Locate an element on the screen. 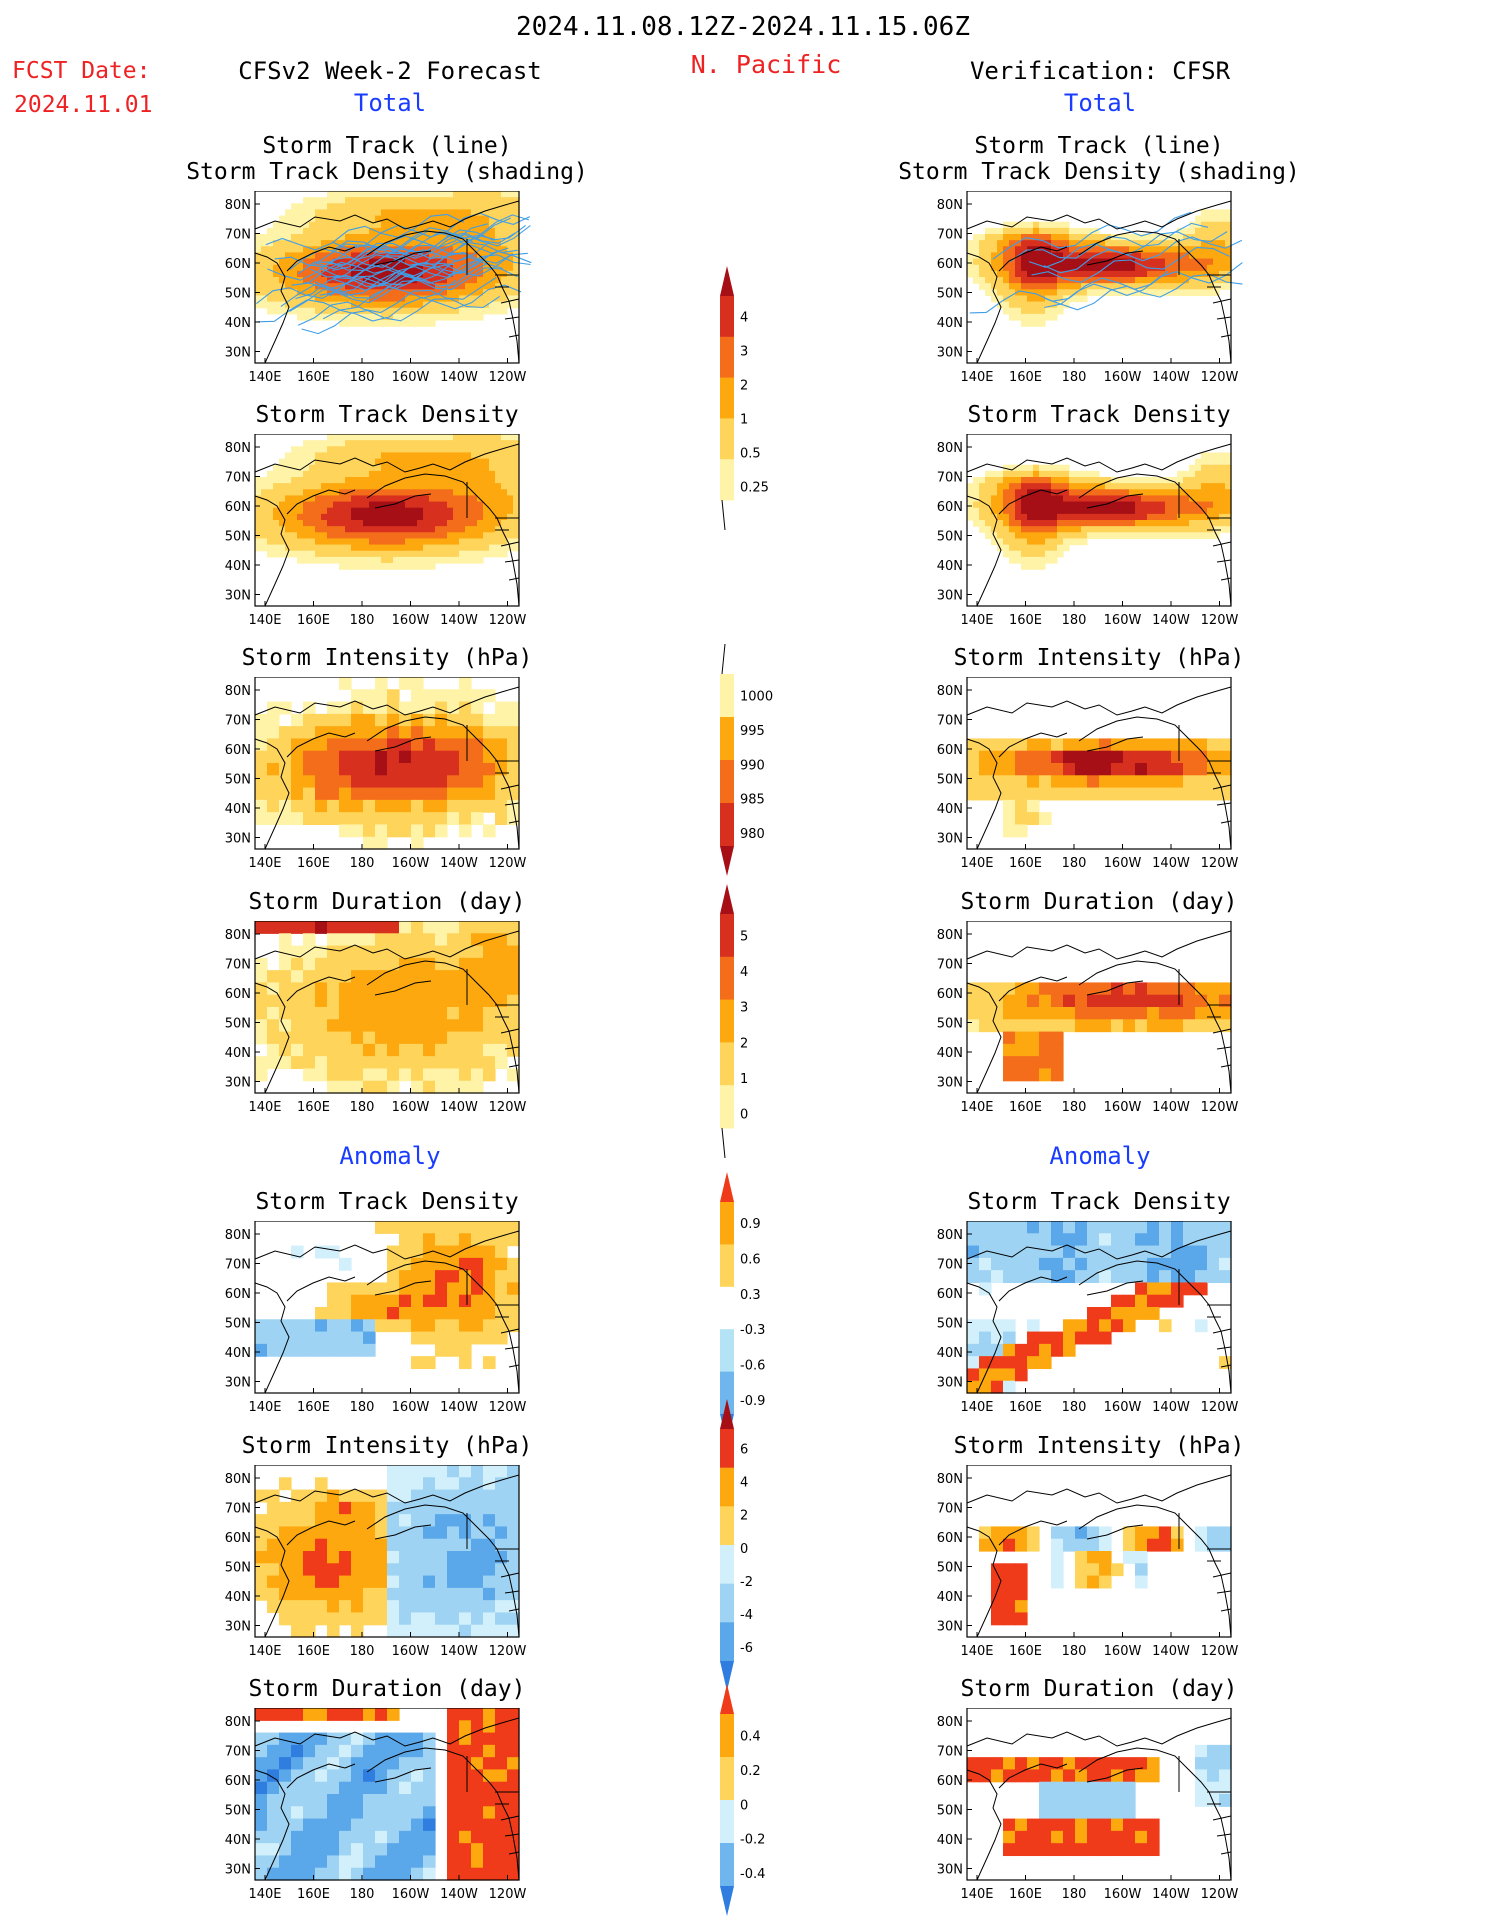 This screenshot has width=1487, height=1925. colorbar-label: -0.2 is located at coordinates (752, 1840).